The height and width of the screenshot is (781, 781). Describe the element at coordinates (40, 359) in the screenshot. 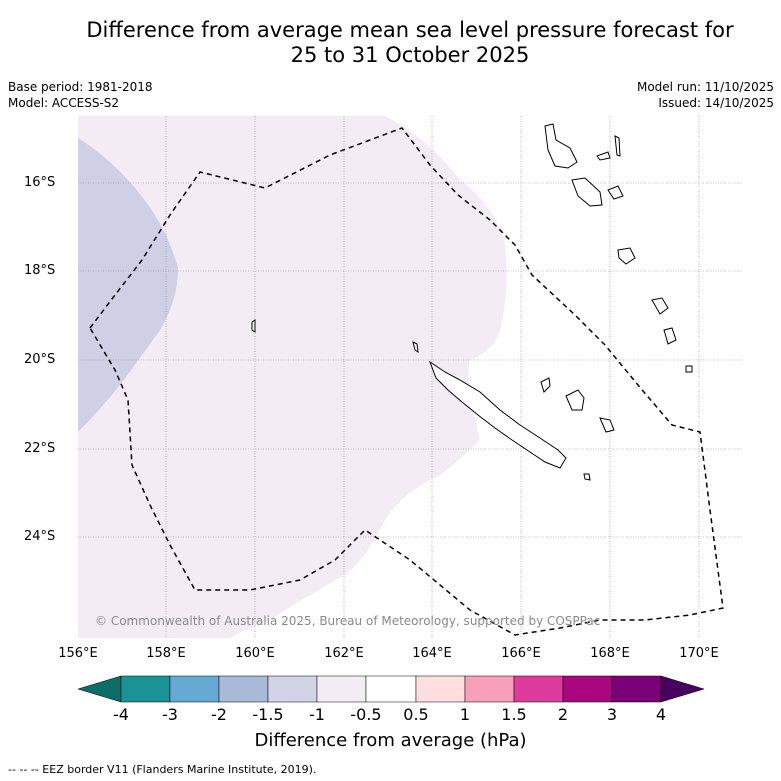

I see `lat-label-20s: 20°S` at that location.